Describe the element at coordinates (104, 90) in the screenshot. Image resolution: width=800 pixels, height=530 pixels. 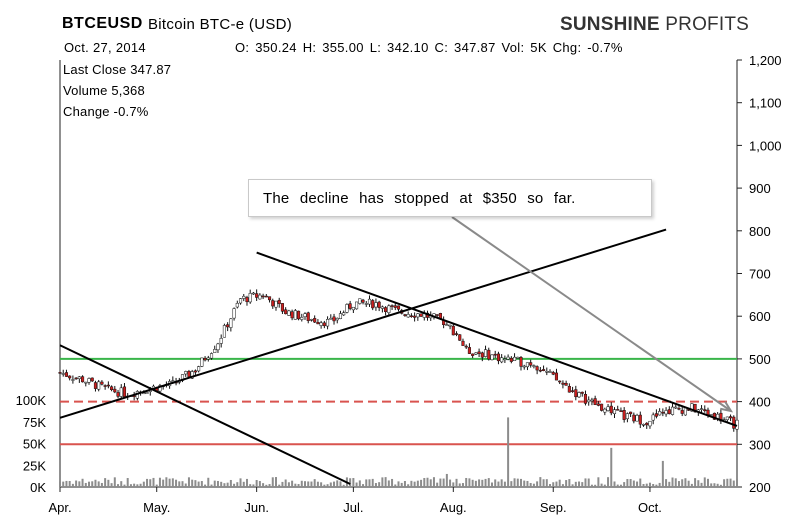
I see `volume-stat: Volume 5,368` at that location.